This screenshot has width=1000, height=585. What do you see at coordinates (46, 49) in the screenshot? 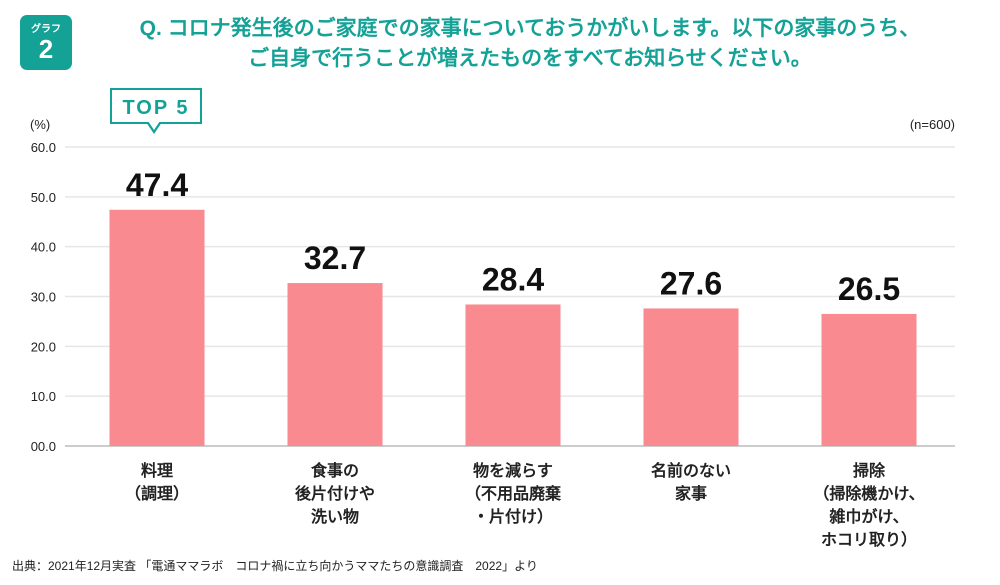
I see `badge-number: 2` at bounding box center [46, 49].